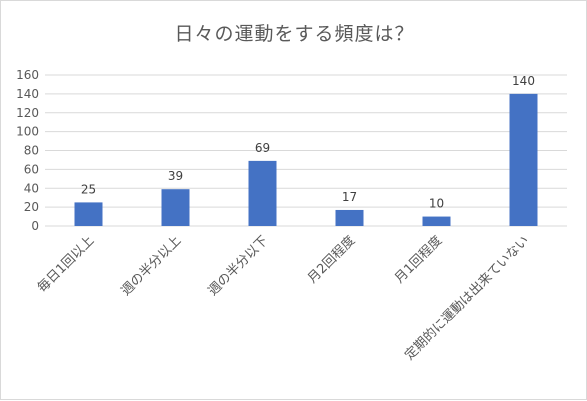  I want to click on chart-title: 日々の運動をする頻度は？, so click(294, 34).